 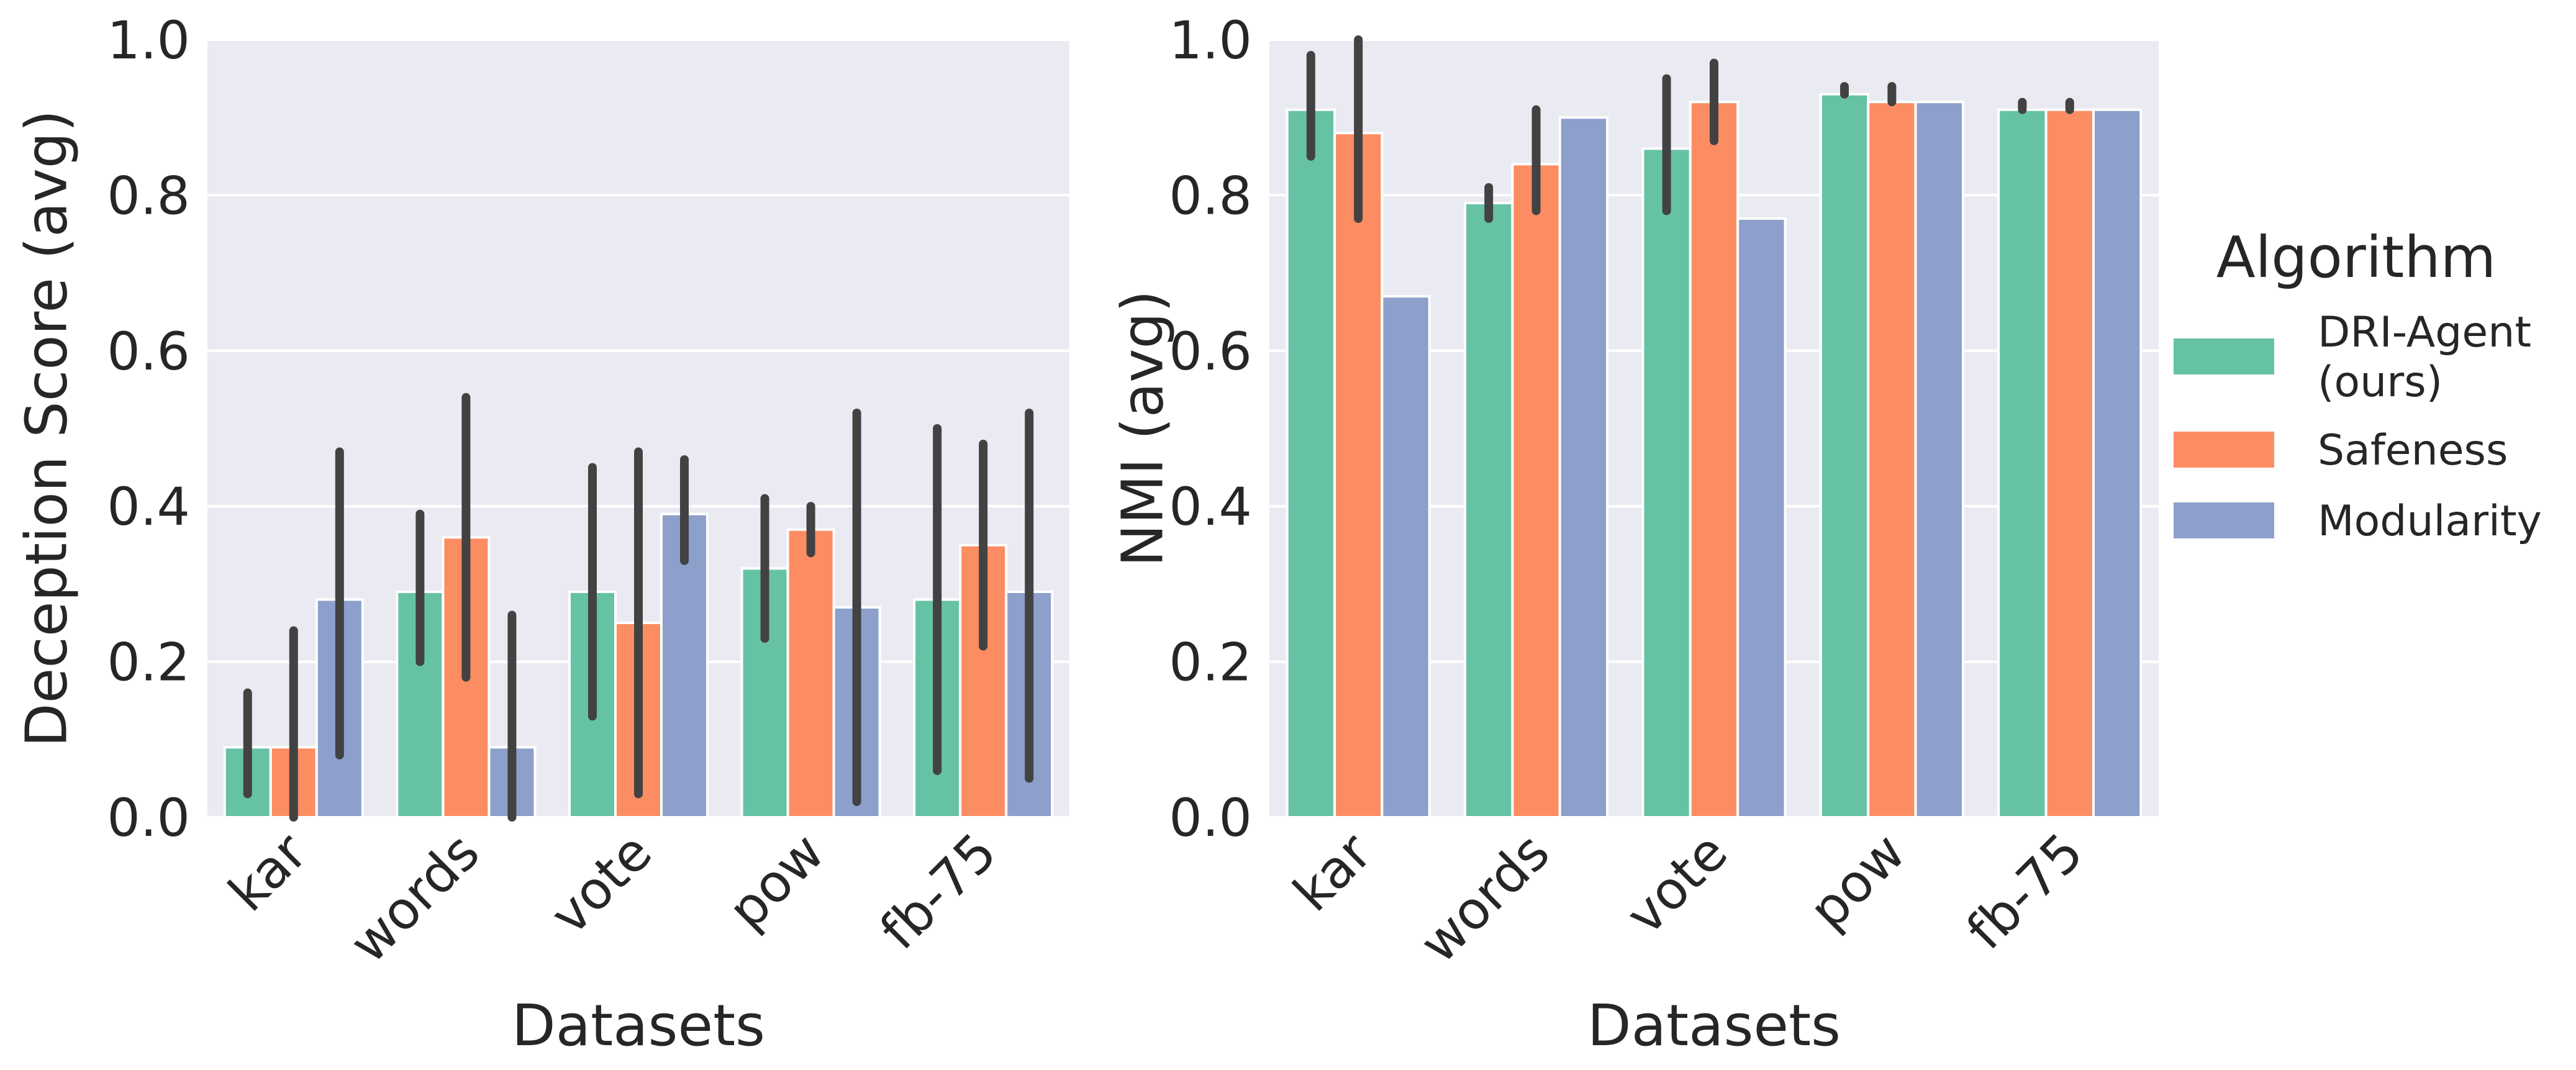 I want to click on legend-label: DRI-Agent, so click(x=2424, y=332).